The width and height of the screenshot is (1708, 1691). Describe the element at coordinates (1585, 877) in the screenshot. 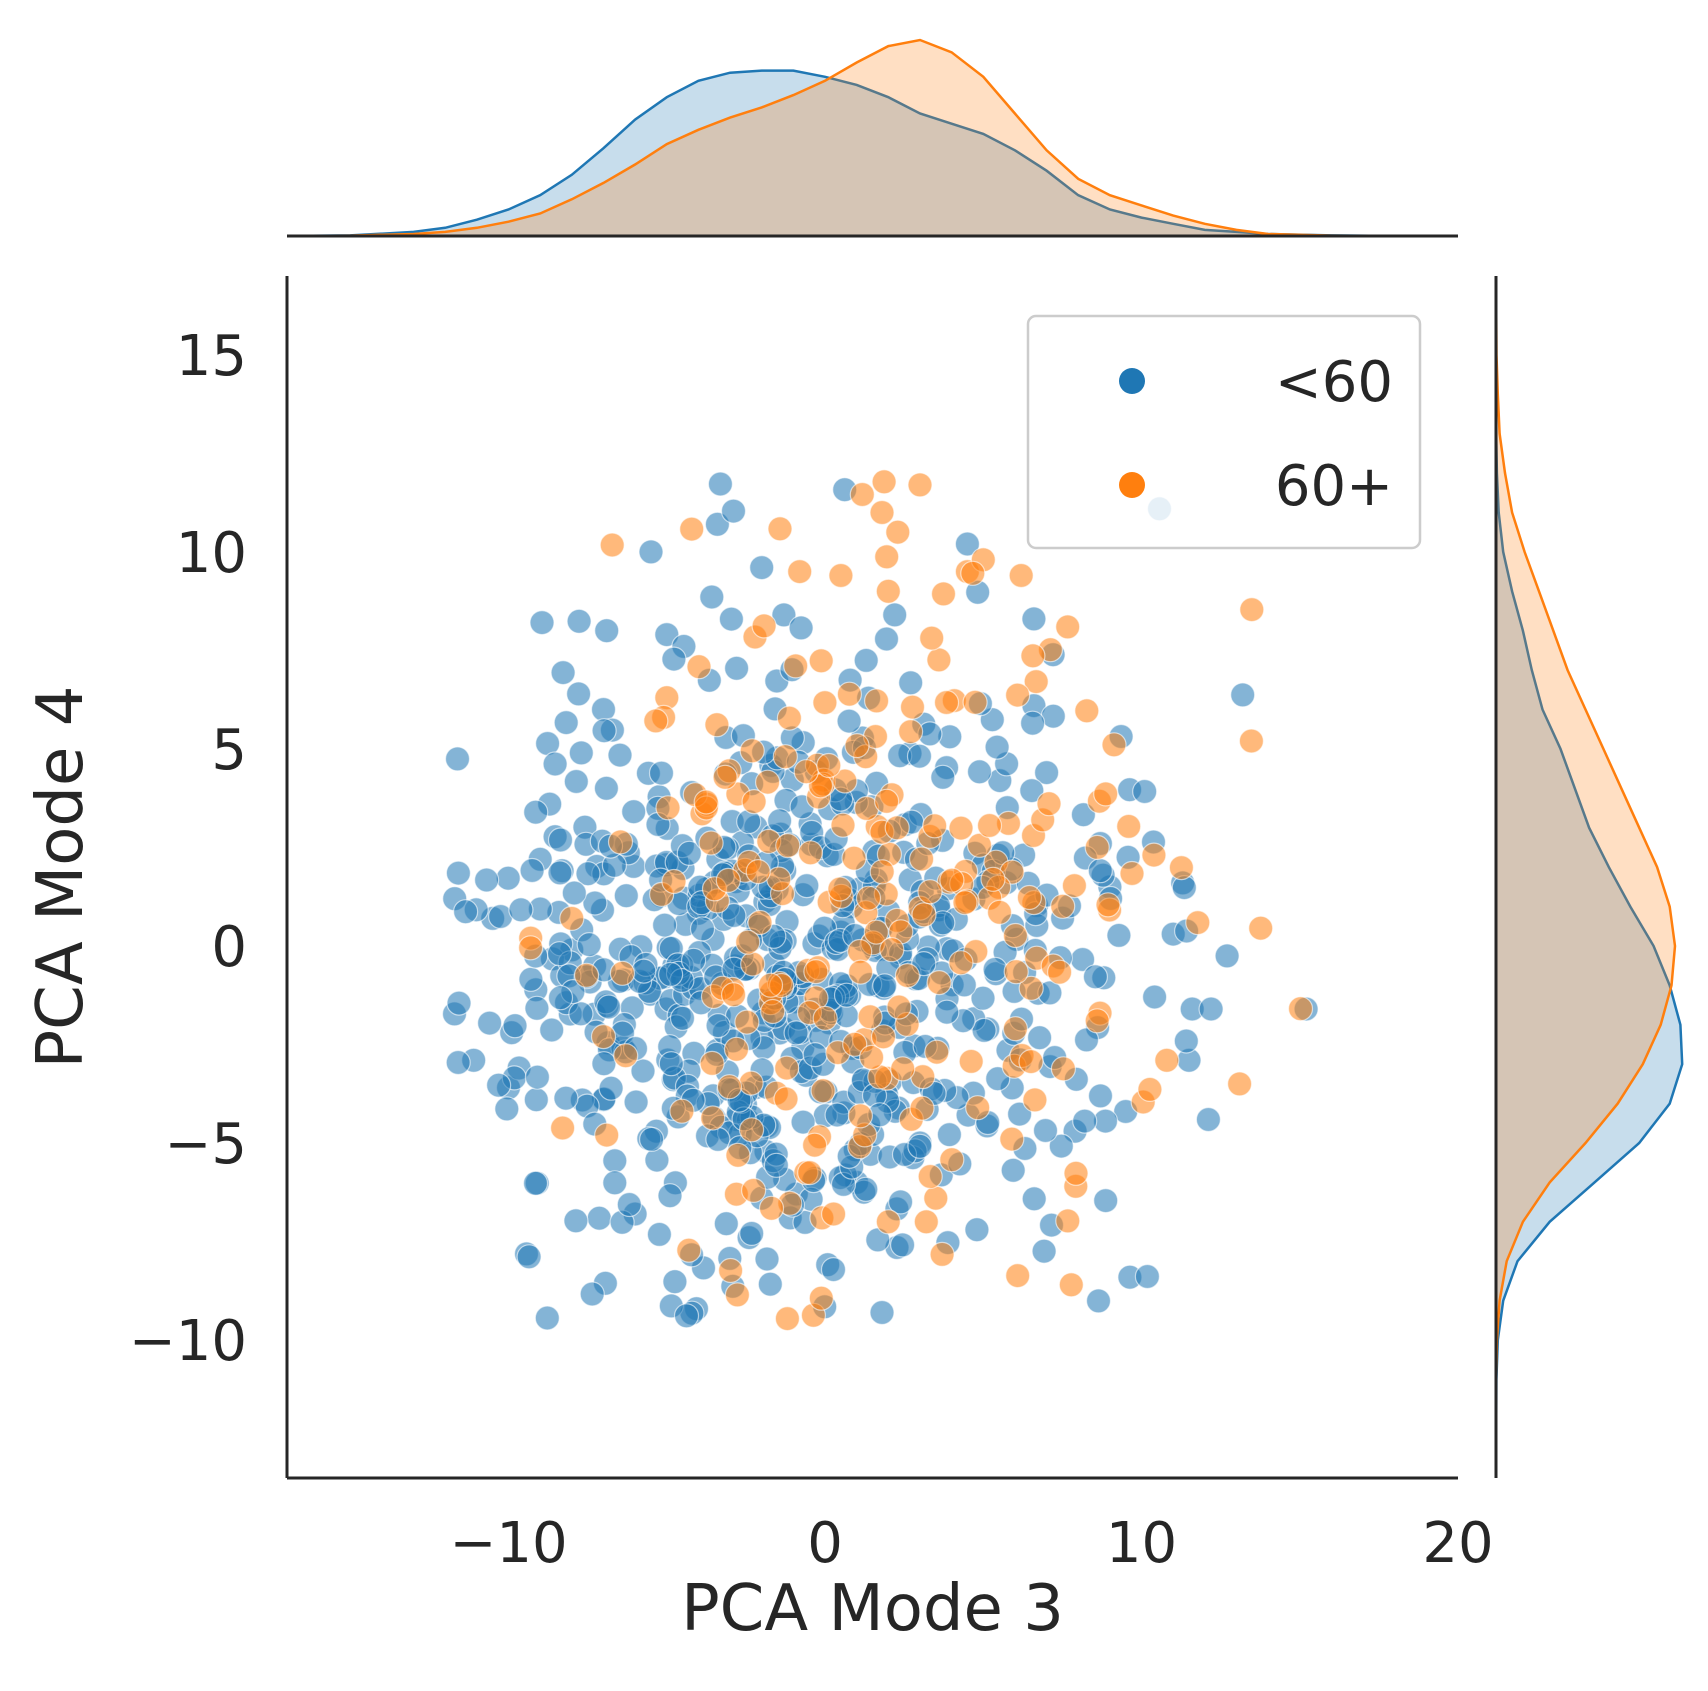

I see `right-kde-fill-60-plus` at that location.